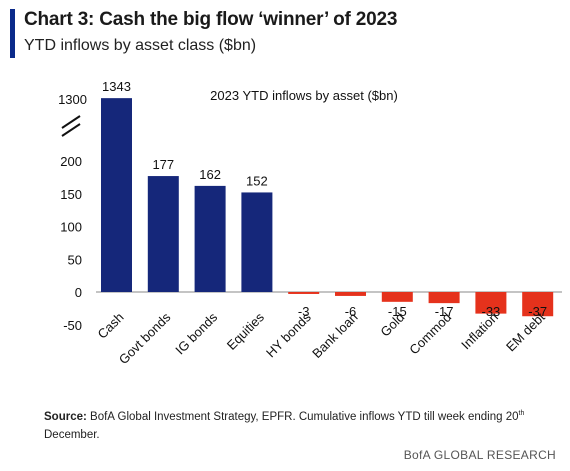 The height and width of the screenshot is (471, 570). What do you see at coordinates (140, 45) in the screenshot?
I see `chart-subtitle: YTD inflows by asset class ($bn)` at bounding box center [140, 45].